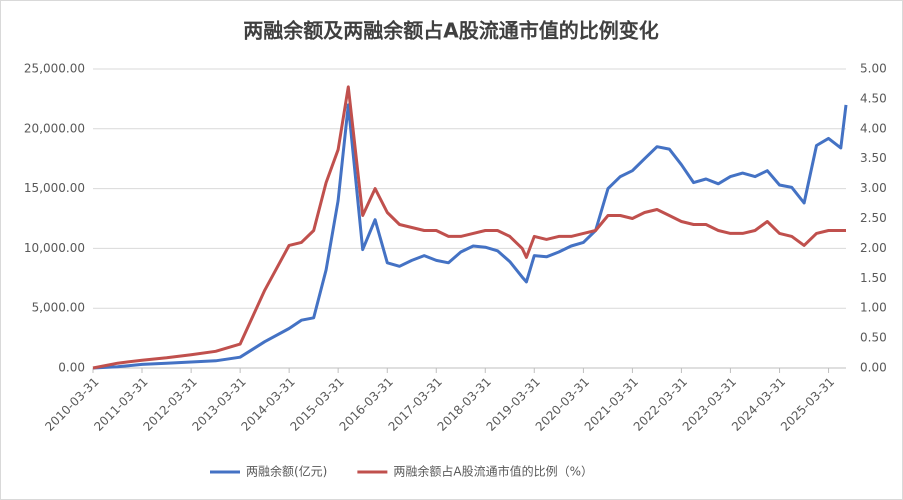 The image size is (903, 500). What do you see at coordinates (873, 248) in the screenshot?
I see `y2-tick-label: 2.00` at bounding box center [873, 248].